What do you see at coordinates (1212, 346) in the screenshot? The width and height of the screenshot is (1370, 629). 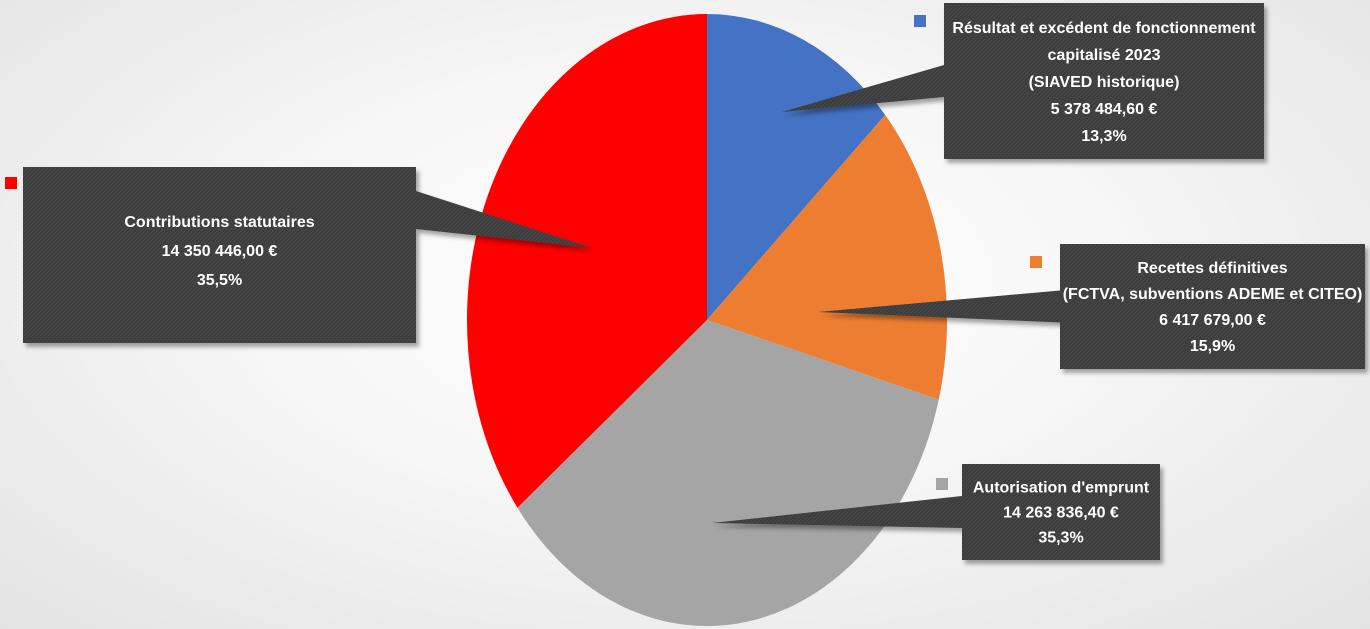 I see `label-percent: 15,9%` at bounding box center [1212, 346].